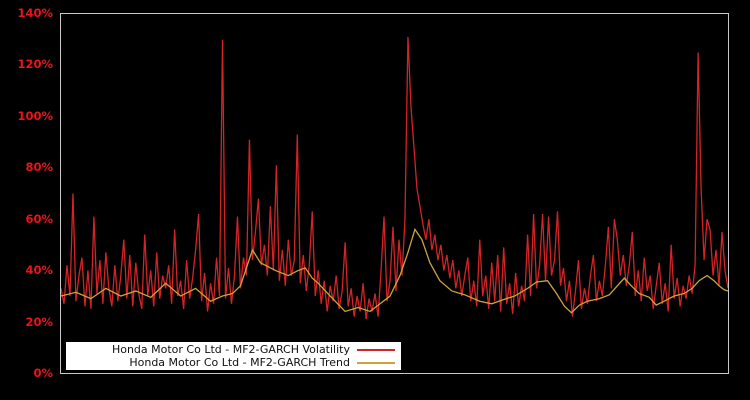 The image size is (750, 400). Describe the element at coordinates (376, 349) in the screenshot. I see `legend-line-volatility-icon` at that location.